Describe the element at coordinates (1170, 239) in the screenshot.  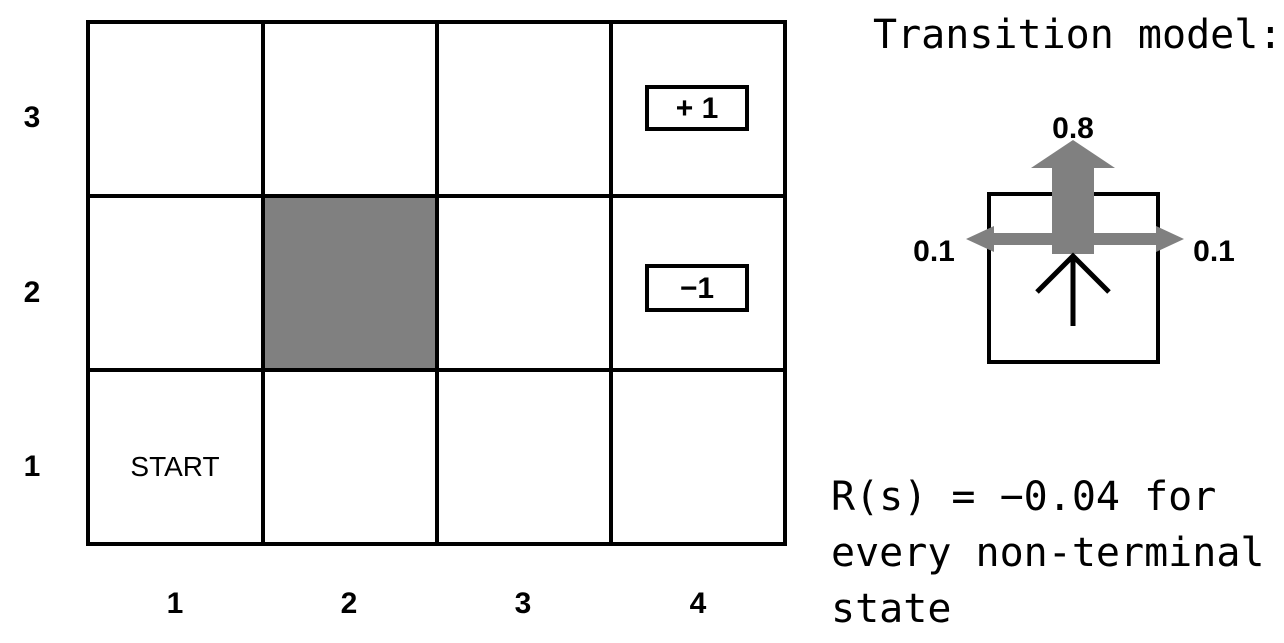
I see `right-slip-arrow-icon` at that location.